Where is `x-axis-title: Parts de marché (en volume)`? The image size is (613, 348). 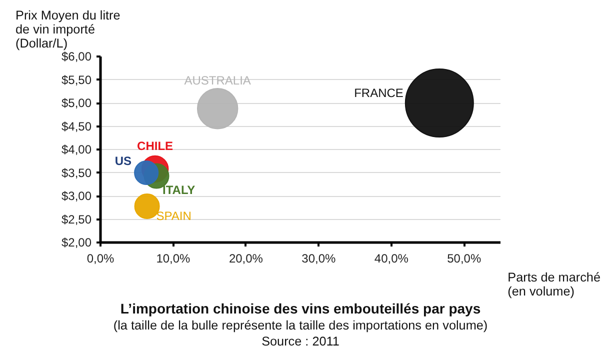
x-axis-title: Parts de marché (en volume) is located at coordinates (554, 284).